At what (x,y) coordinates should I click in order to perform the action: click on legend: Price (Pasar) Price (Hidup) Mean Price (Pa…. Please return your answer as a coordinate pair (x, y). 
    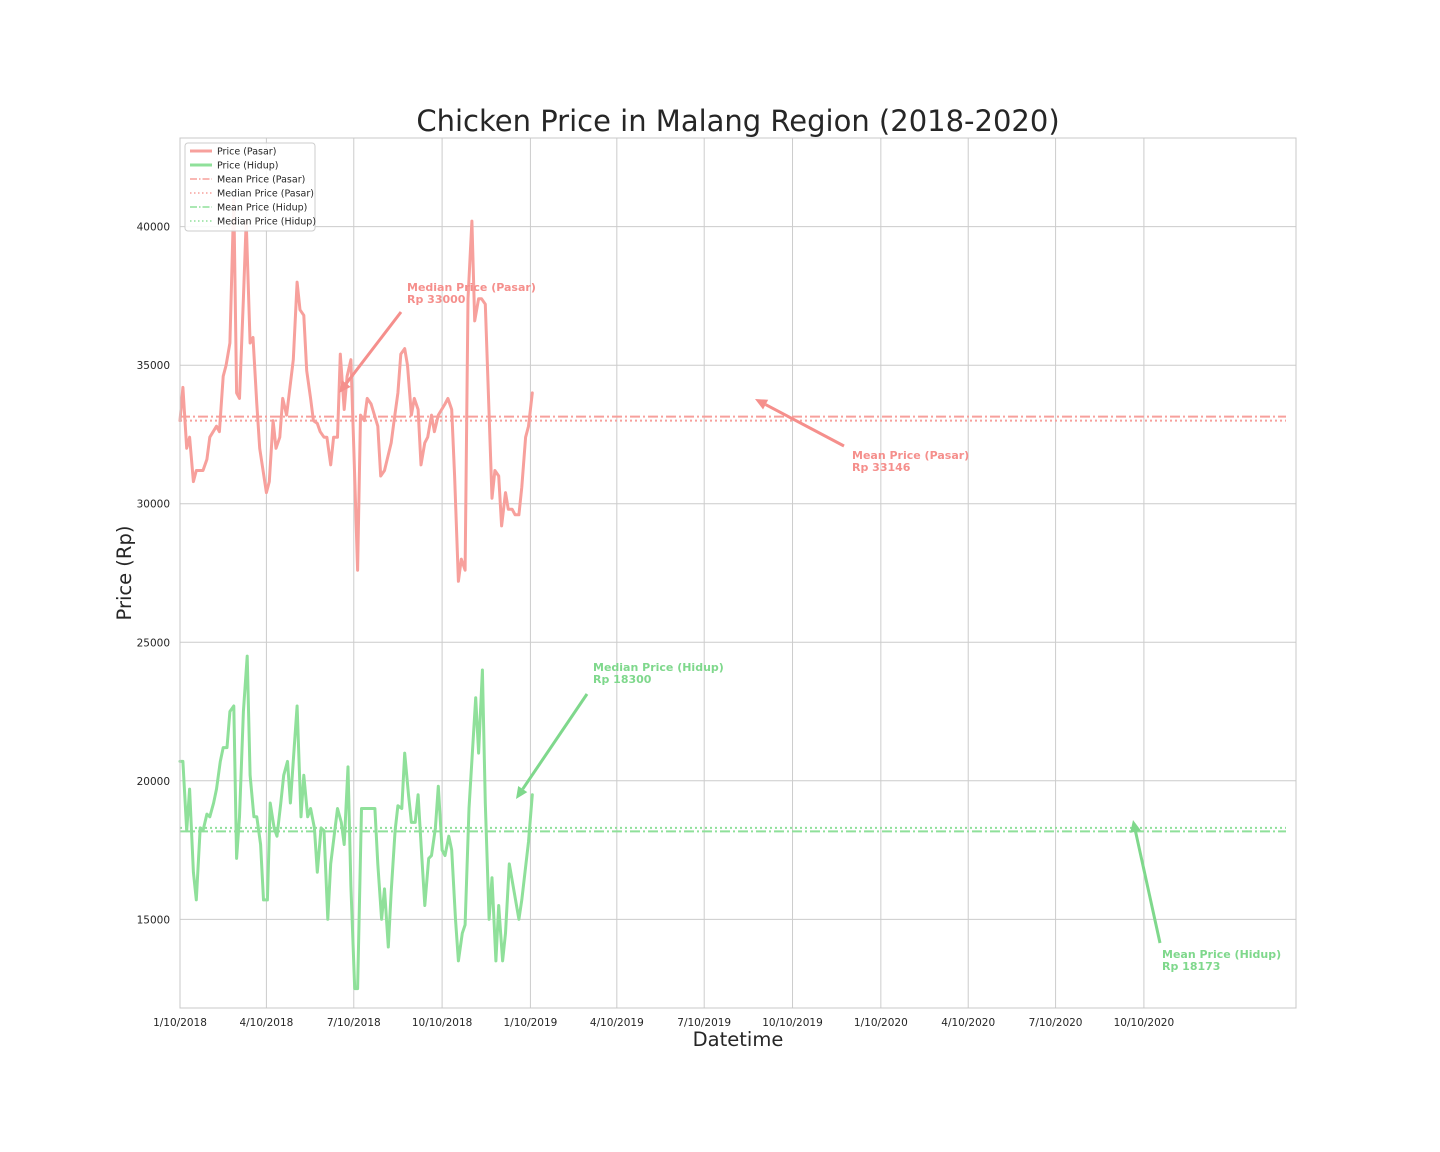
    Looking at the image, I should click on (250, 187).